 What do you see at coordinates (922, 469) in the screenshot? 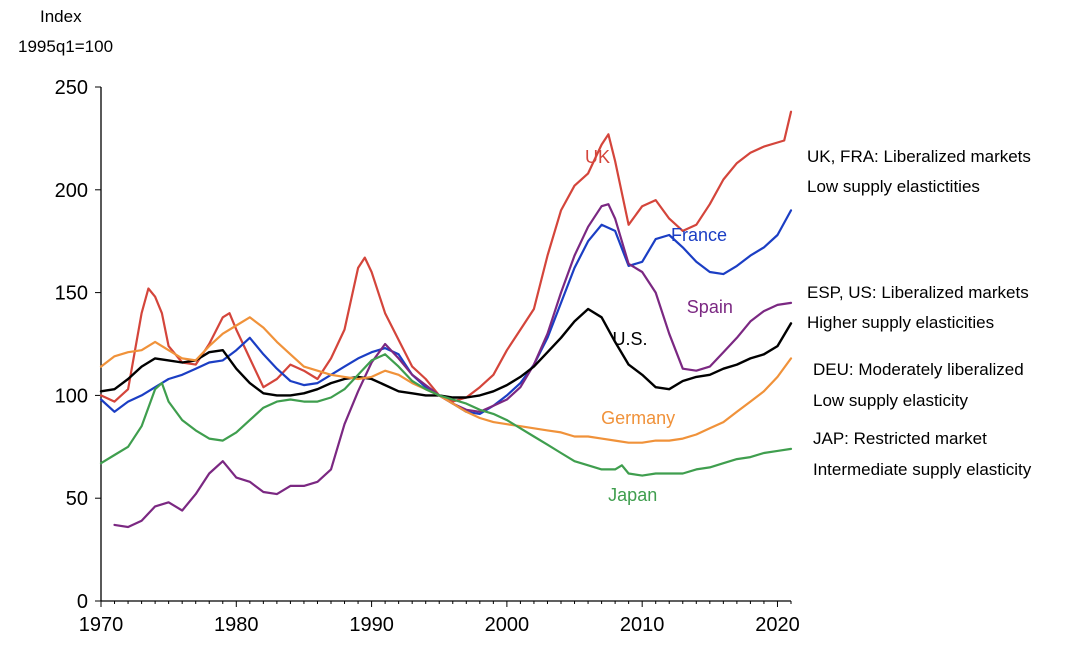
I see `annotation-jap-line2: Intermediate supply elasticity` at bounding box center [922, 469].